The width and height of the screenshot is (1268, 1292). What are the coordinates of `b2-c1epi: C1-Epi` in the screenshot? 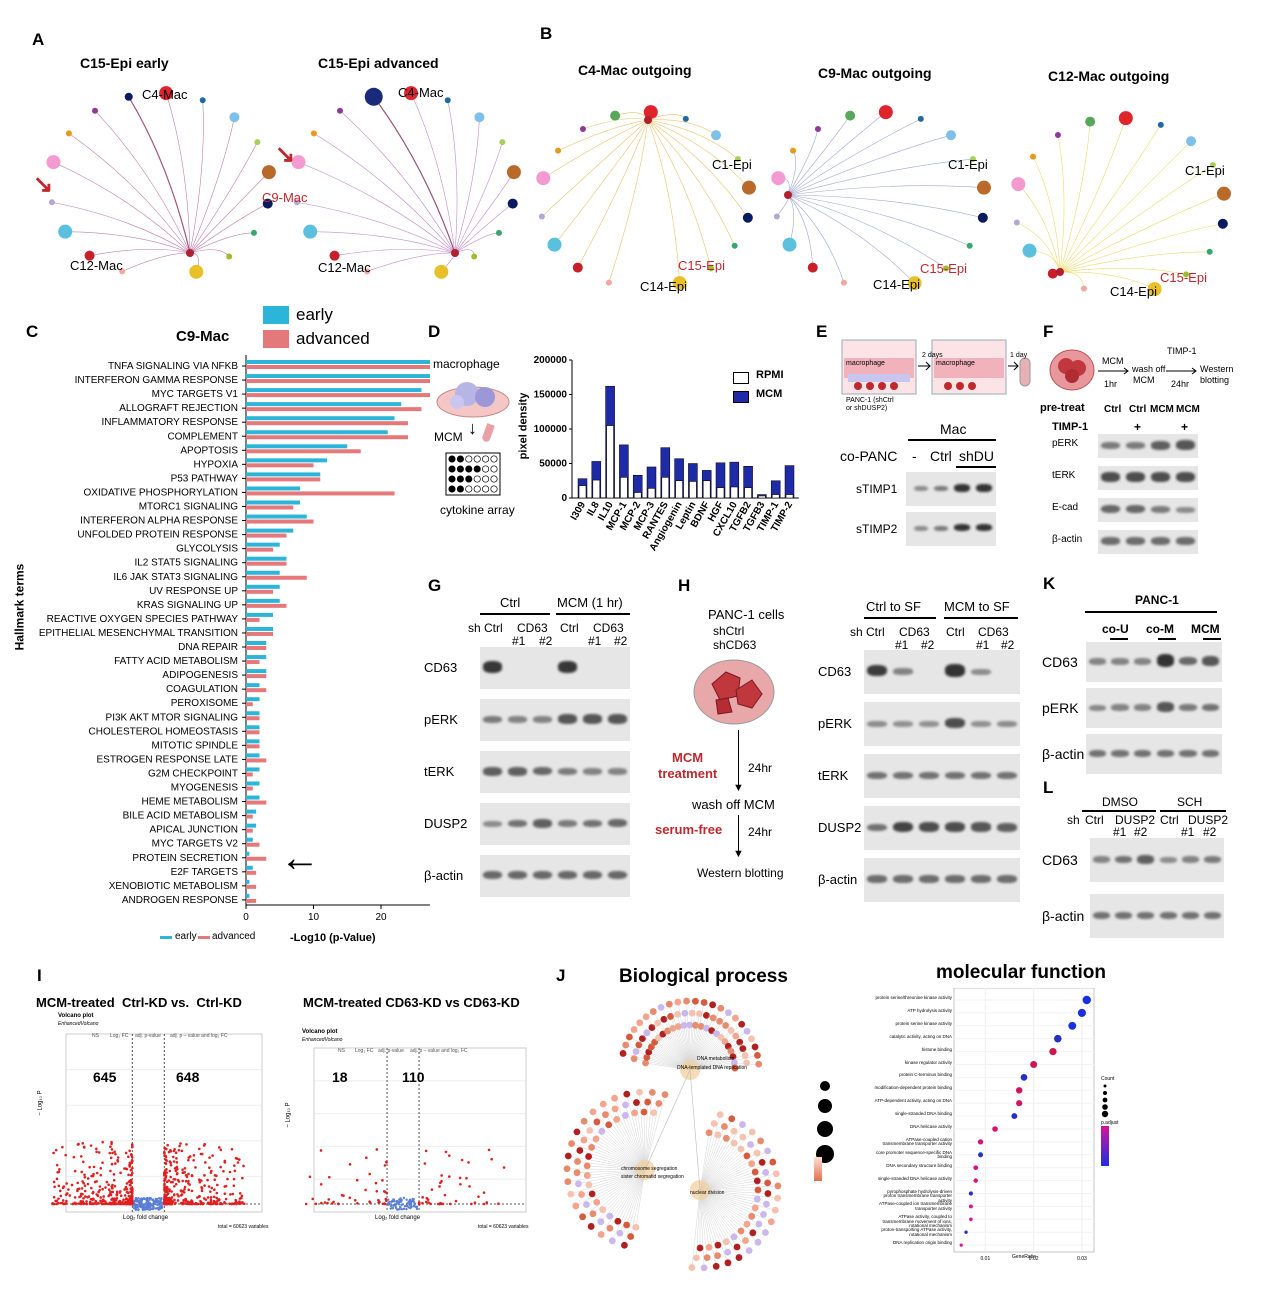 It's located at (968, 164).